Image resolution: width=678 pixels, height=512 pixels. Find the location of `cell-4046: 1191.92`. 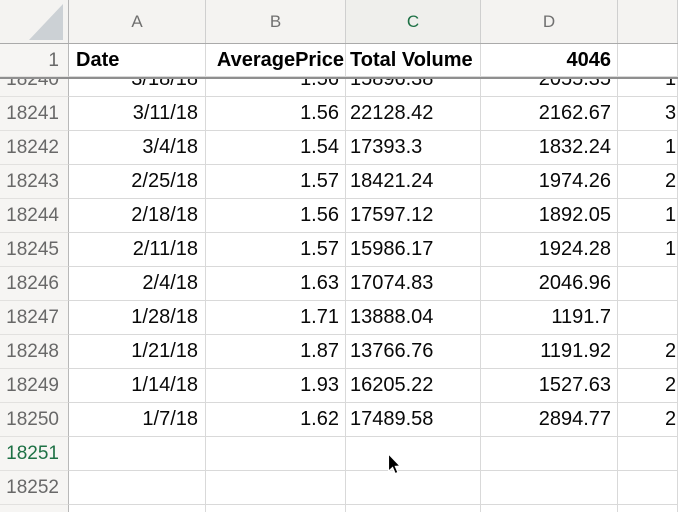

cell-4046: 1191.92 is located at coordinates (549, 352).